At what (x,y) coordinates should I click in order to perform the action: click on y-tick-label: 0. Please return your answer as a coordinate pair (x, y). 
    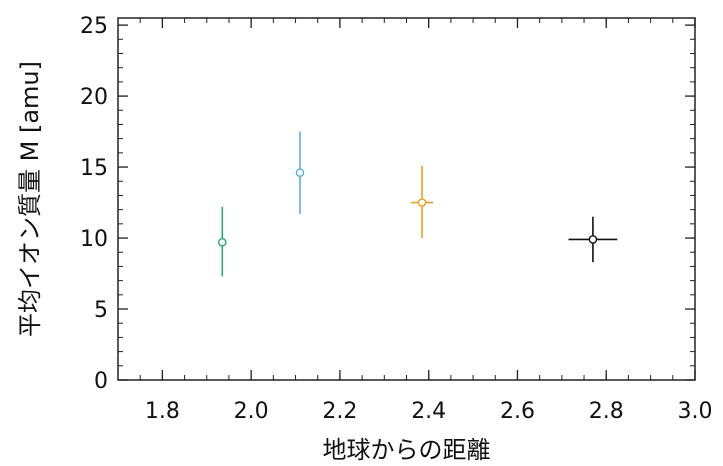
    Looking at the image, I should click on (101, 381).